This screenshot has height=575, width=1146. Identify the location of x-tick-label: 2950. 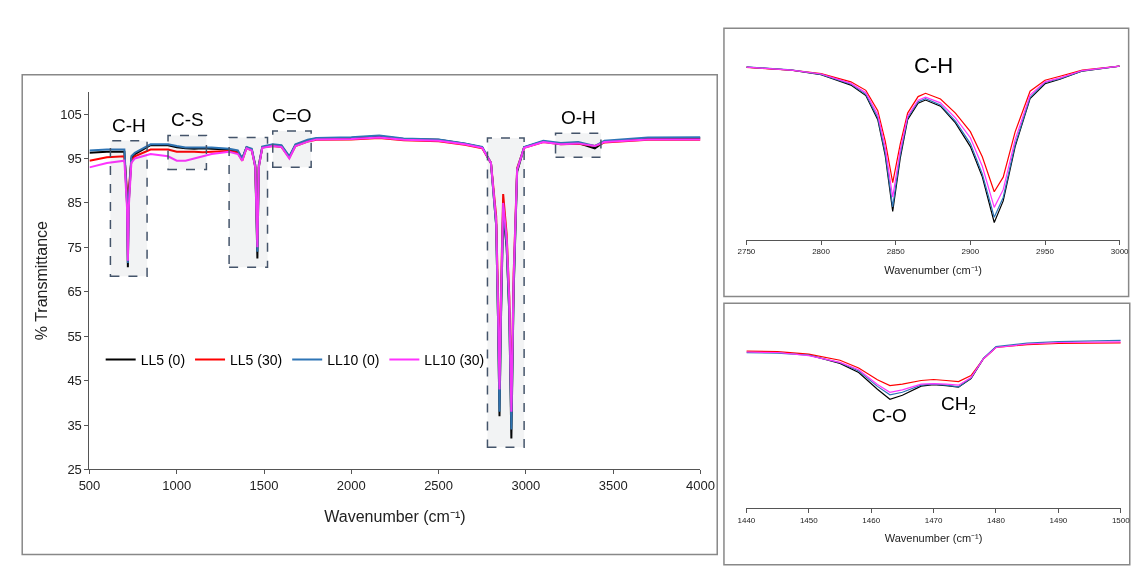
(1045, 252).